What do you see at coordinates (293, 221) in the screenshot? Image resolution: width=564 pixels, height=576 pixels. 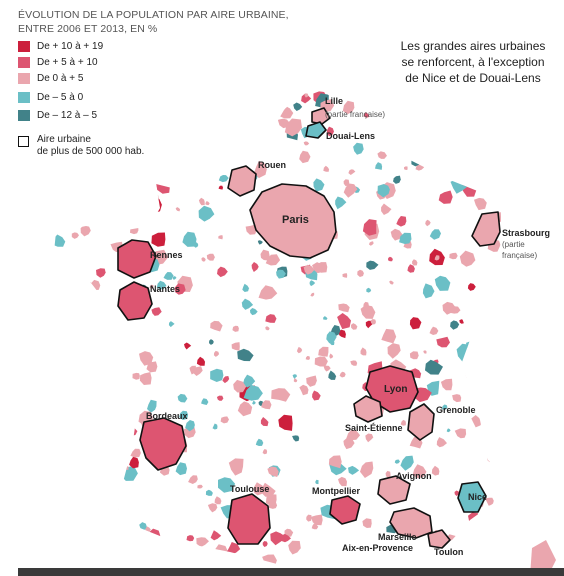 I see `area-paris` at bounding box center [293, 221].